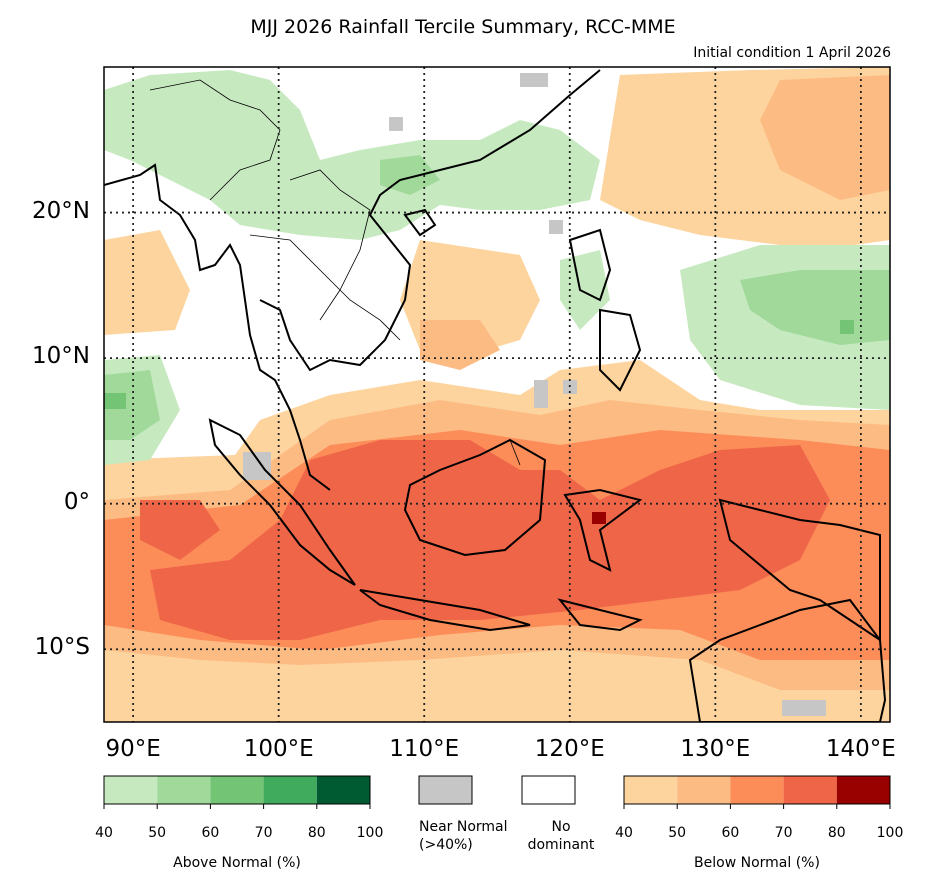 The image size is (926, 893). Describe the element at coordinates (104, 833) in the screenshot. I see `above-normal-tick-label: 40` at that location.